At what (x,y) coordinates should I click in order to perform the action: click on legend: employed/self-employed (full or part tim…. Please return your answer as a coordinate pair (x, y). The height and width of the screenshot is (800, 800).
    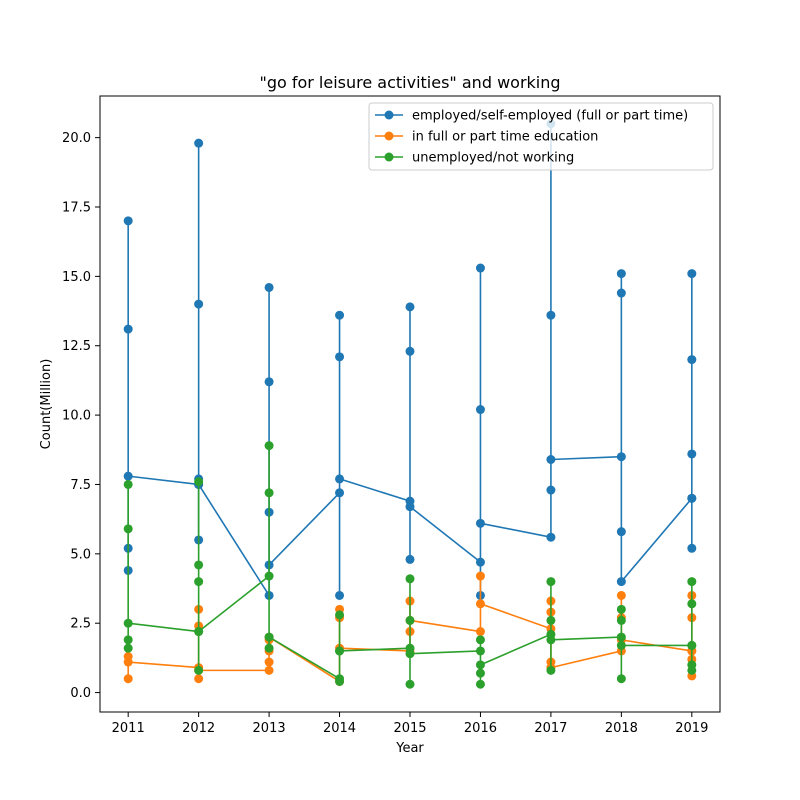
    Looking at the image, I should click on (541, 136).